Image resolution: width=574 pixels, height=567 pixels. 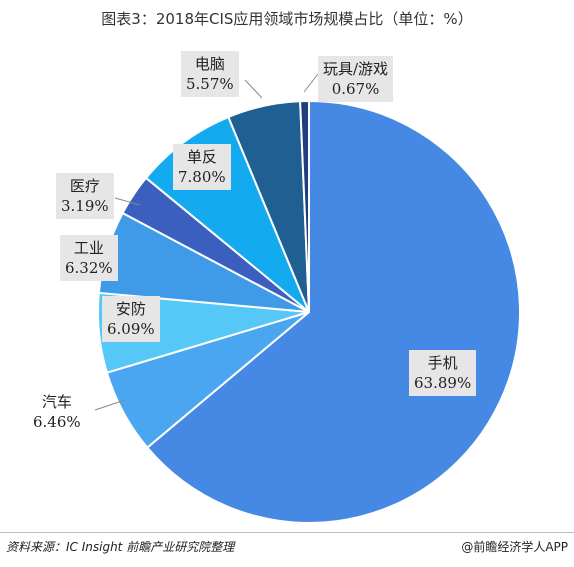 I want to click on slice-value-pc: 5.57%, so click(x=210, y=84).